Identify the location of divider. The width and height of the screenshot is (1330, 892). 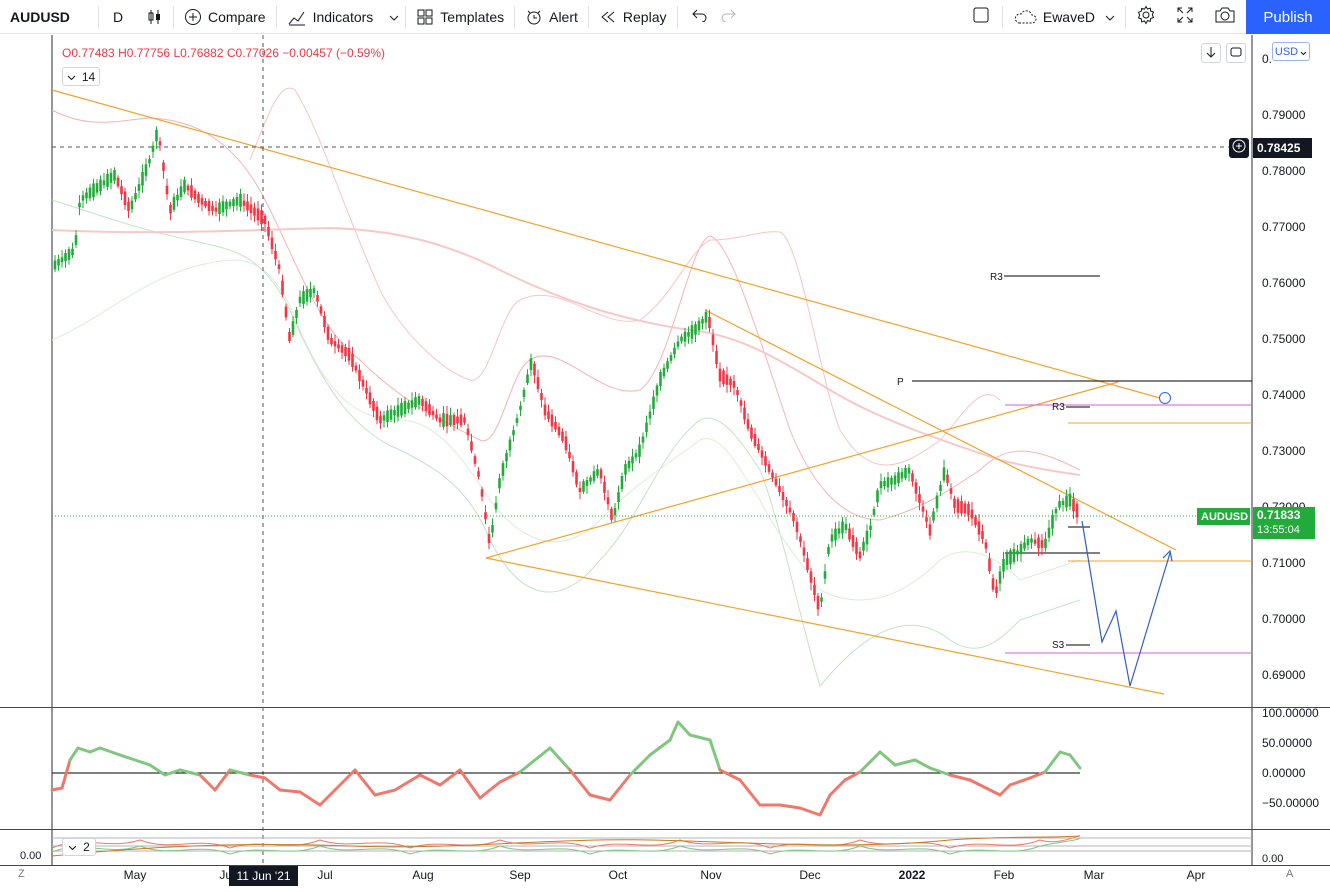
(98, 16).